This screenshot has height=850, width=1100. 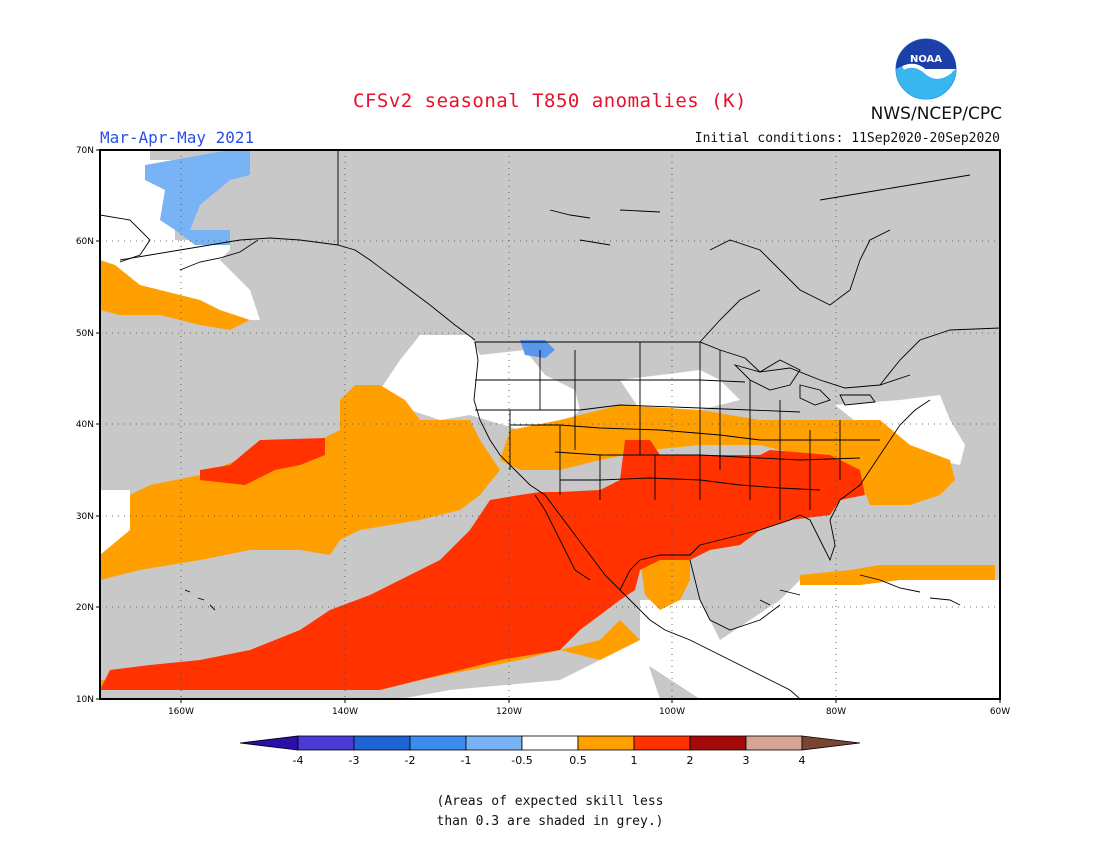 I want to click on colorbar-label: 3, so click(x=746, y=760).